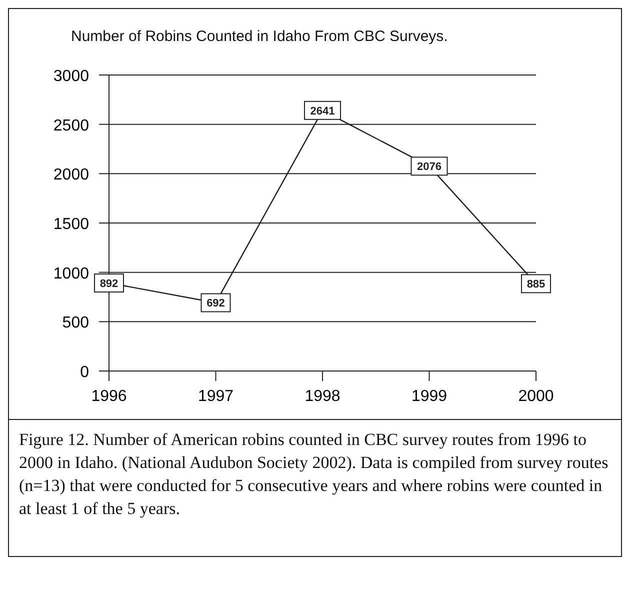  I want to click on y-tick-label: 500, so click(76, 323).